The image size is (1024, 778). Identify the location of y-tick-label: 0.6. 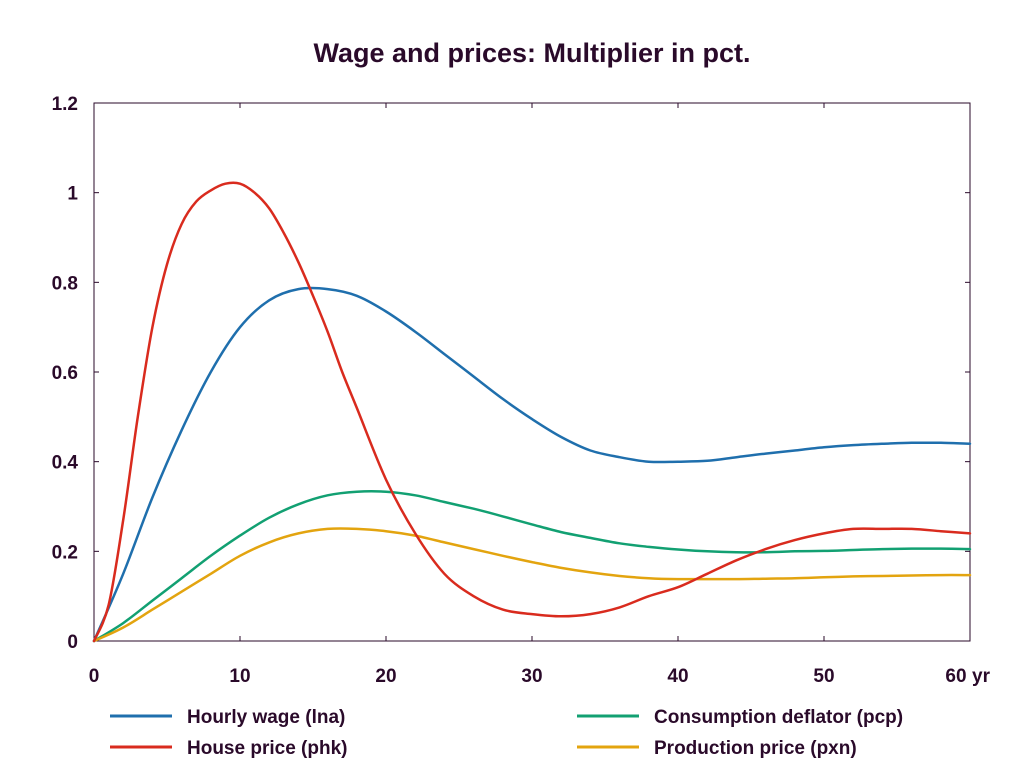
(65, 373).